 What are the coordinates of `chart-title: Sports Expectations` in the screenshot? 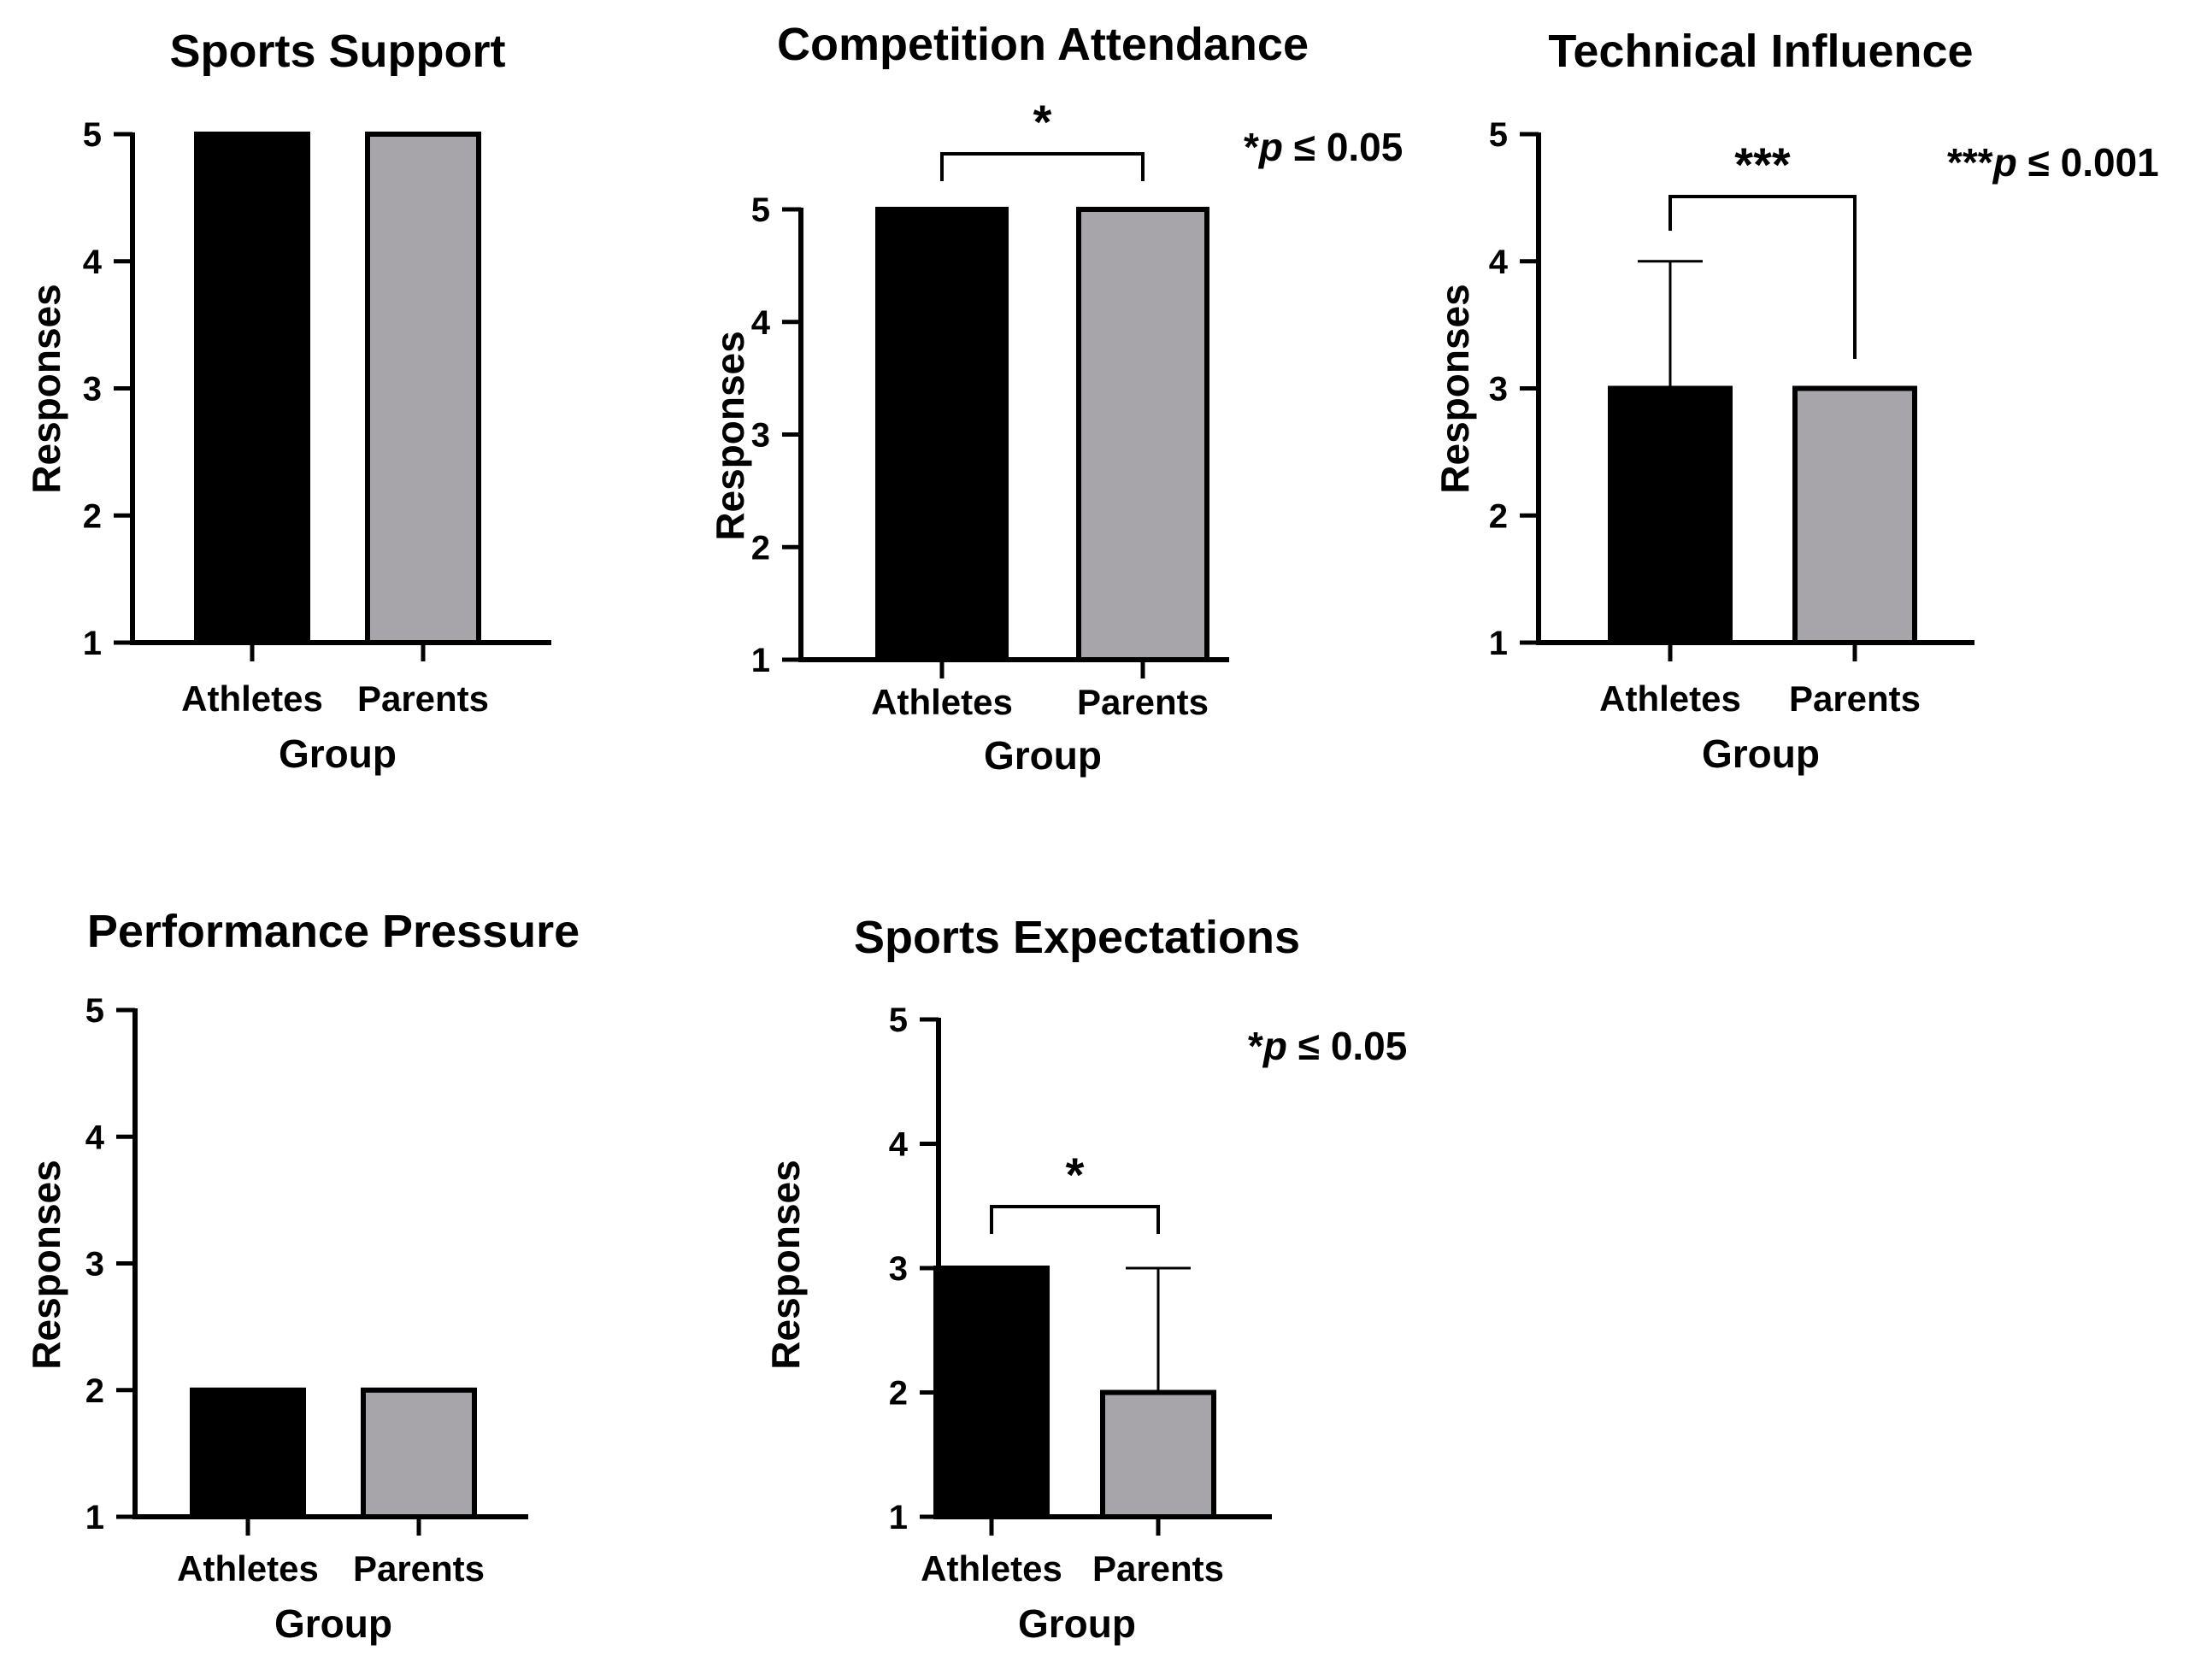 It's located at (1077, 938).